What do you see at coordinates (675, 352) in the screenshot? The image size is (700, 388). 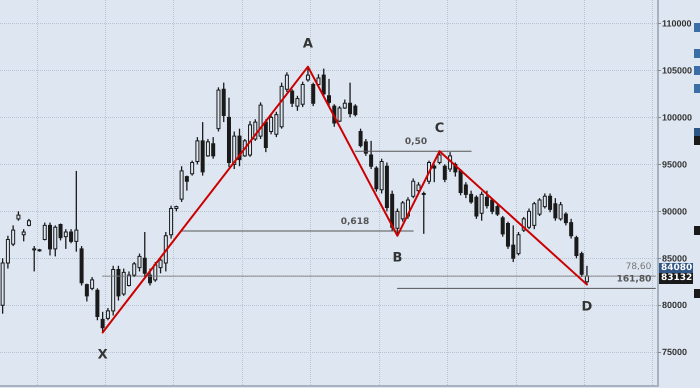 I see `y-tick-label: 75000` at bounding box center [675, 352].